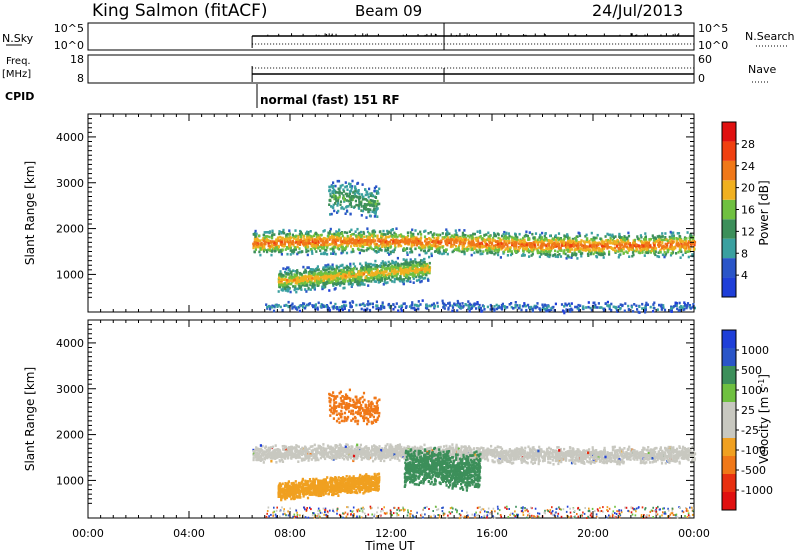 The image size is (800, 554). What do you see at coordinates (387, 11) in the screenshot?
I see `figure-header: King Salmon (fitACF) Beam 09 24/Jul/2013` at bounding box center [387, 11].